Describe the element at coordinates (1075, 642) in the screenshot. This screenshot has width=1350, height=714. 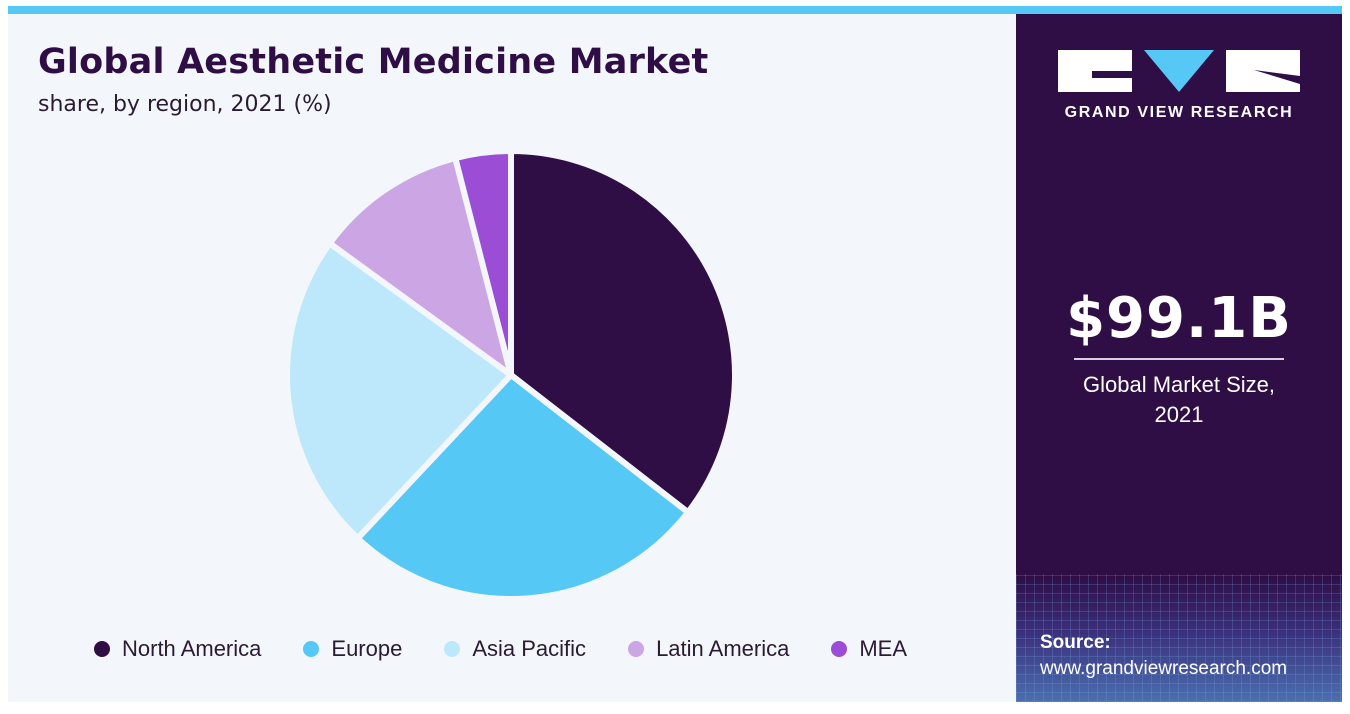
I see `source-label: Source:` at that location.